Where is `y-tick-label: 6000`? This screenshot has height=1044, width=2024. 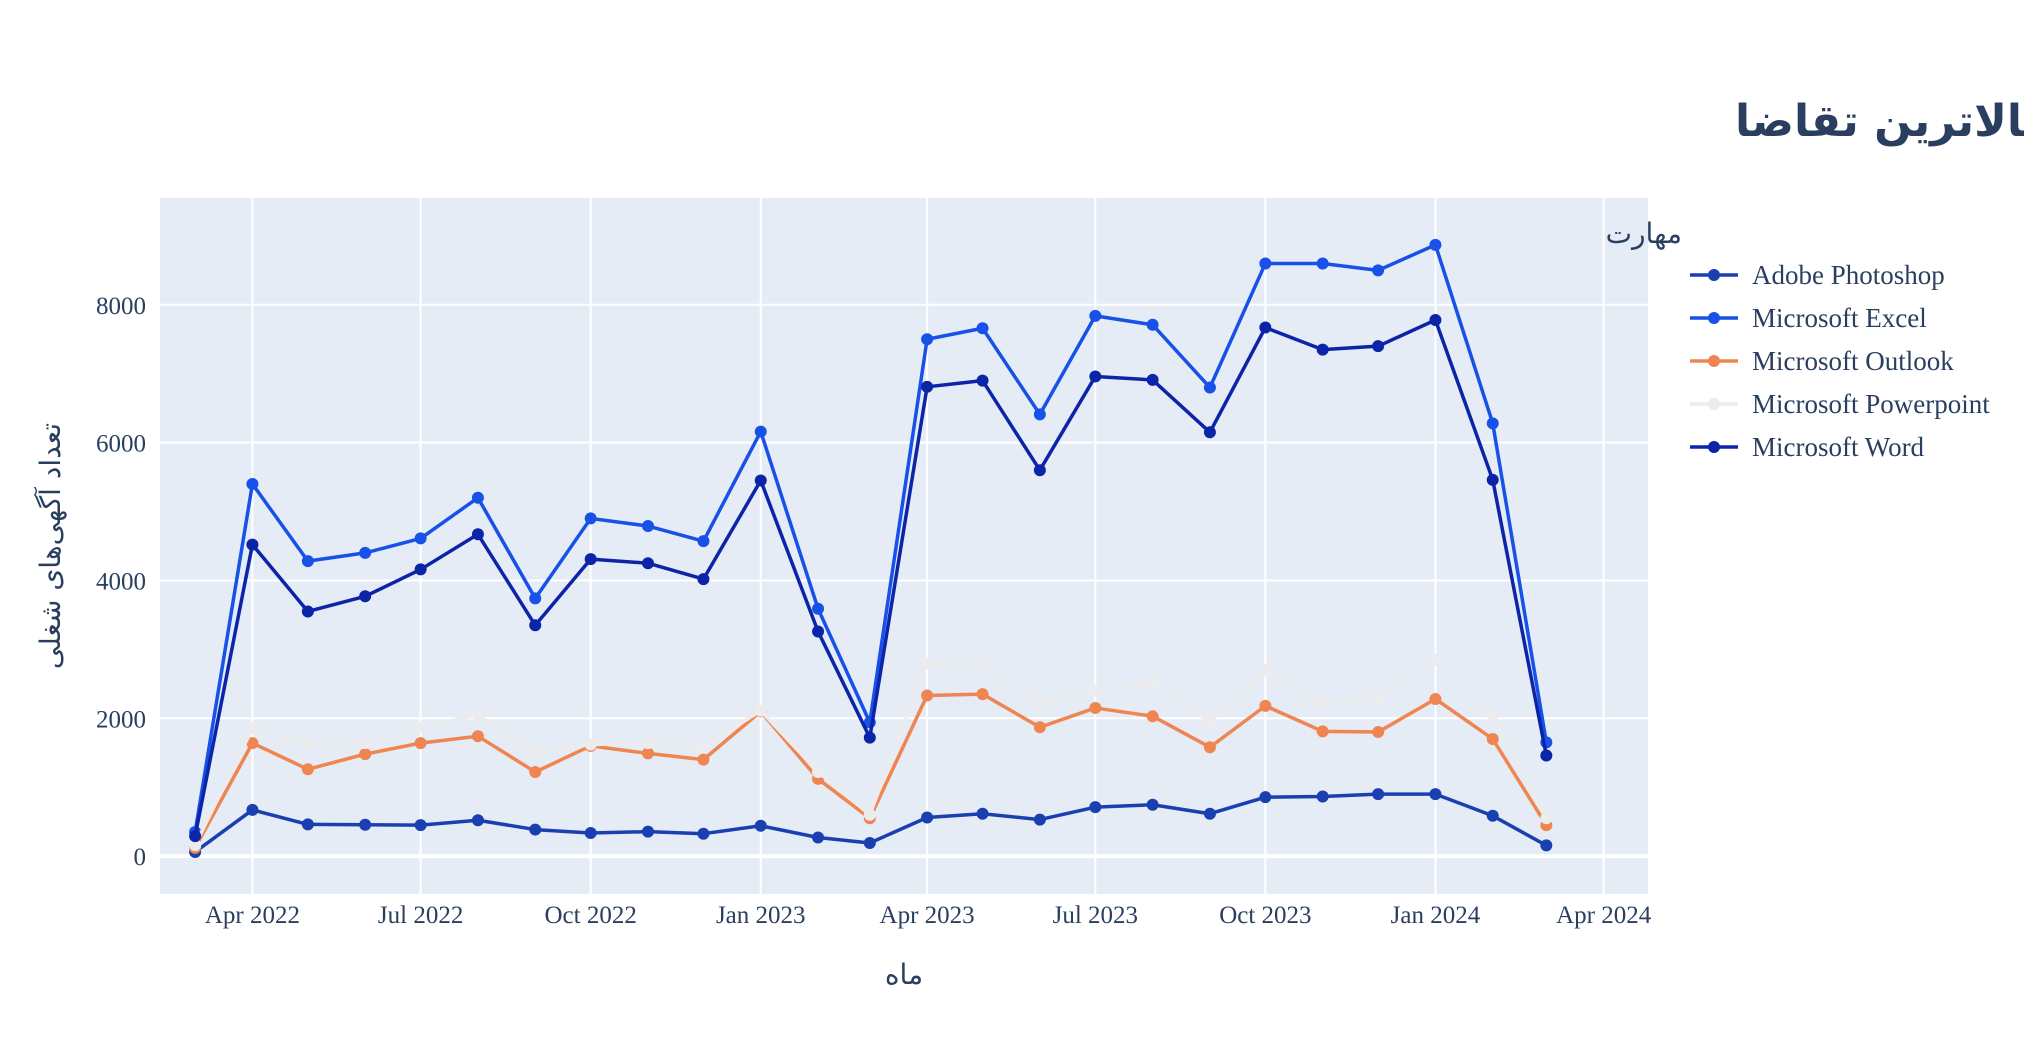
y-tick-label: 6000 is located at coordinates (121, 444).